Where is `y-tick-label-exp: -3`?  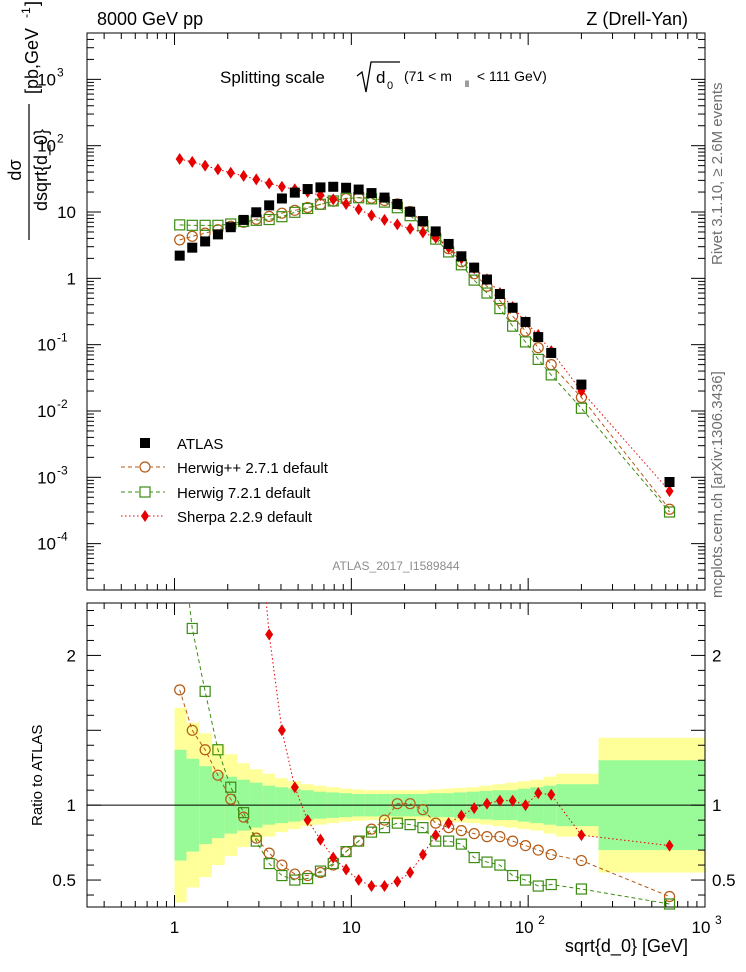
y-tick-label-exp: -3 is located at coordinates (62, 470).